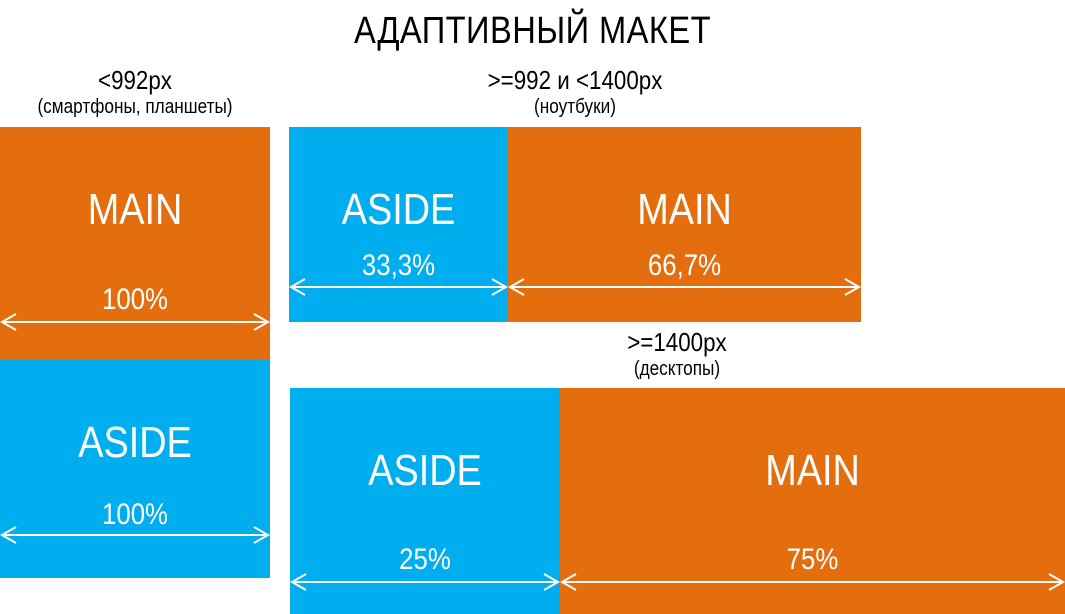 The image size is (1065, 614). Describe the element at coordinates (812, 582) in the screenshot. I see `desktop-main-width-arrow` at that location.